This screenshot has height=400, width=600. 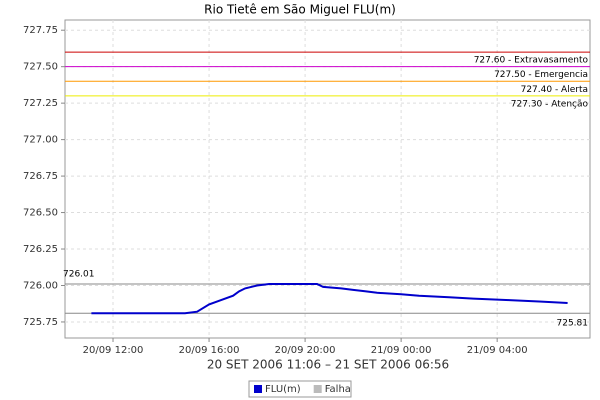 I want to click on threshold-label: 727.30 - Atenção, so click(x=550, y=104).